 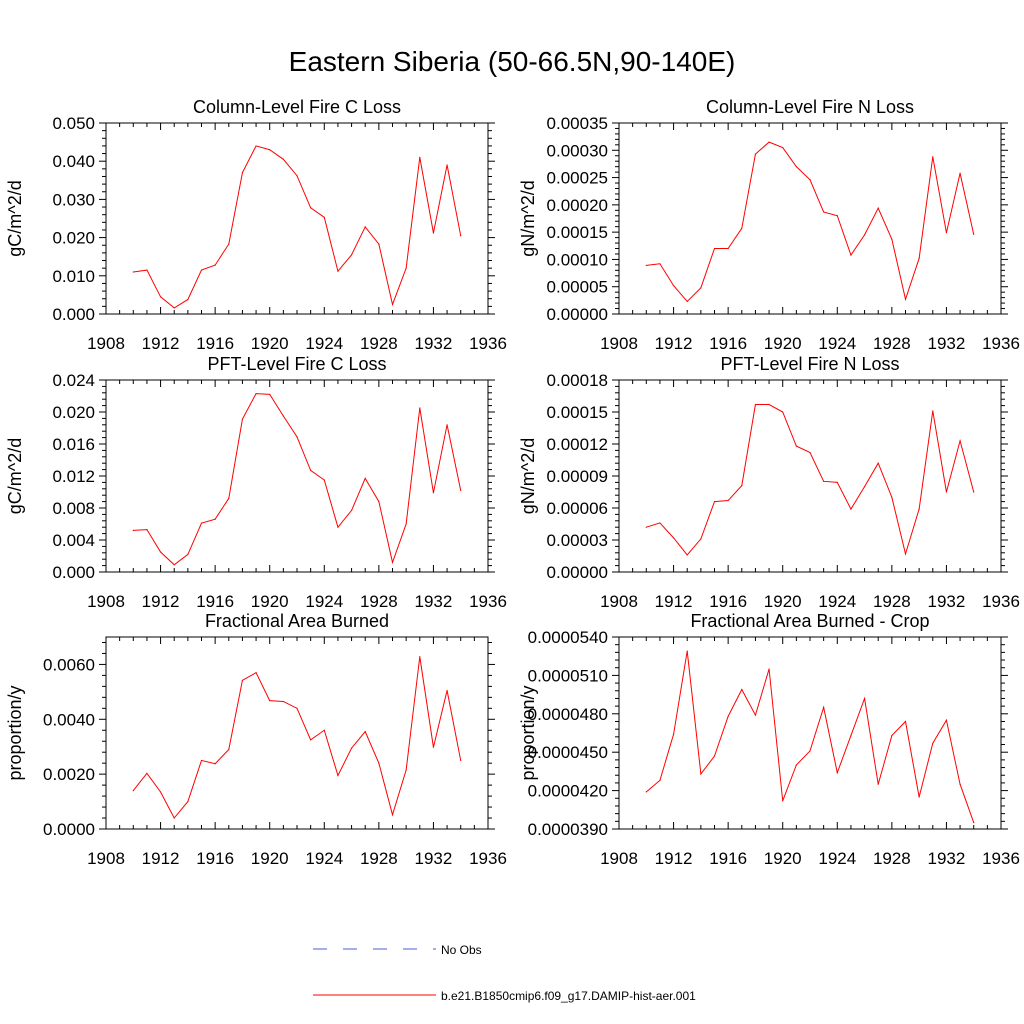 What do you see at coordinates (73, 508) in the screenshot?
I see `y-tick-label: 0.008` at bounding box center [73, 508].